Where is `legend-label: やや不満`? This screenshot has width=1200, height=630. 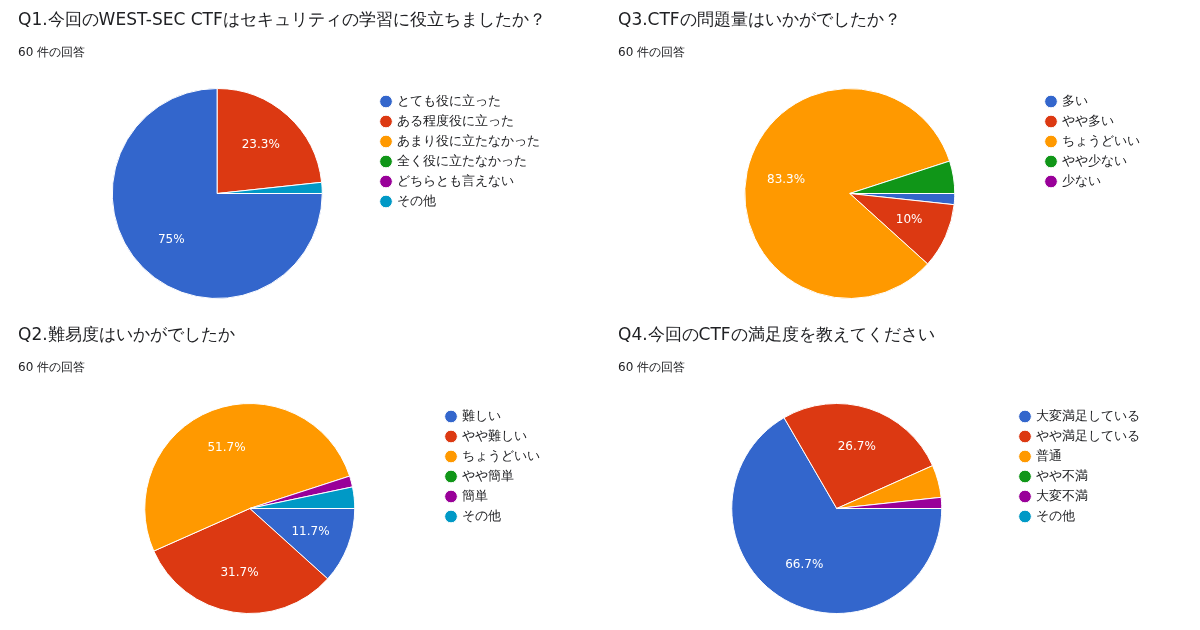 legend-label: やや不満 is located at coordinates (1062, 475).